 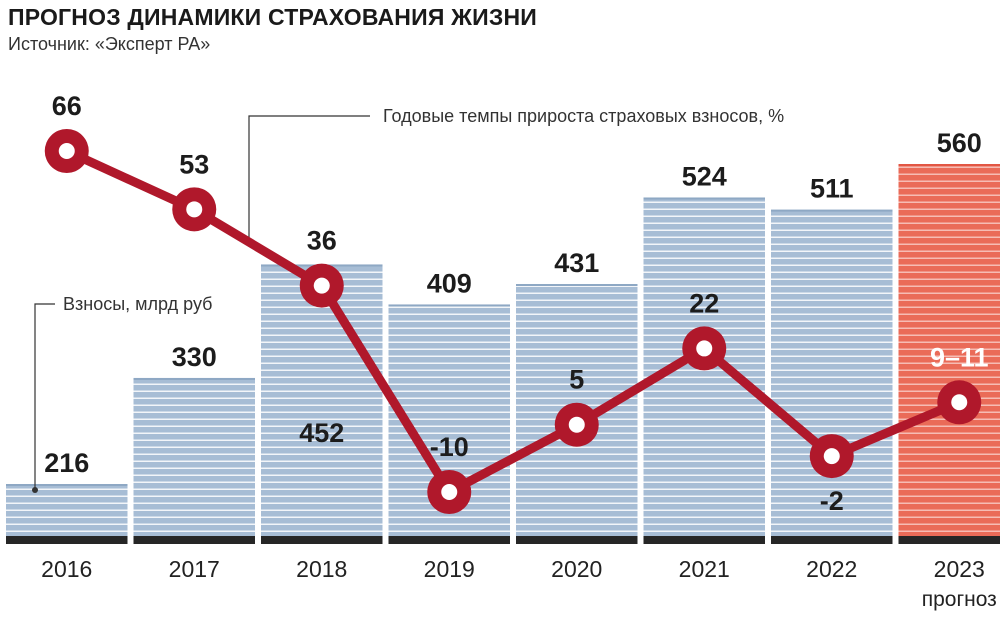 I want to click on bar-2023, so click(x=949, y=350).